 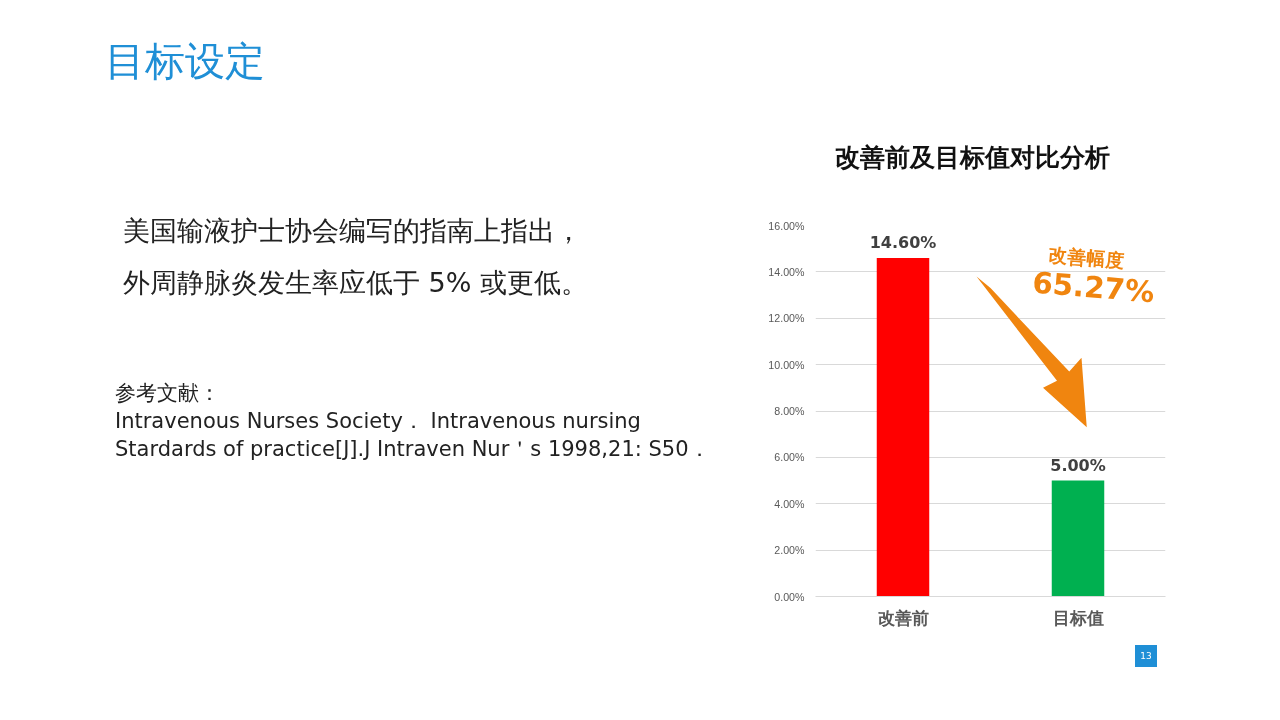 What do you see at coordinates (787, 364) in the screenshot?
I see `y-tick-label: 10.00%` at bounding box center [787, 364].